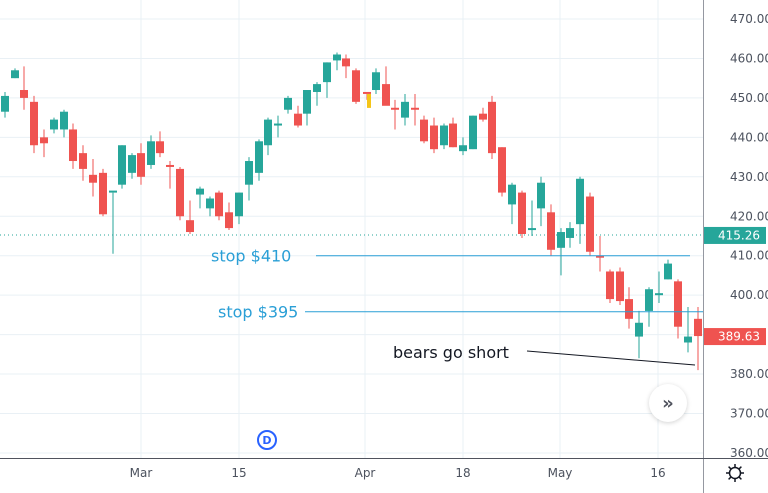 The width and height of the screenshot is (768, 493). I want to click on chart-settings-button, so click(735, 473).